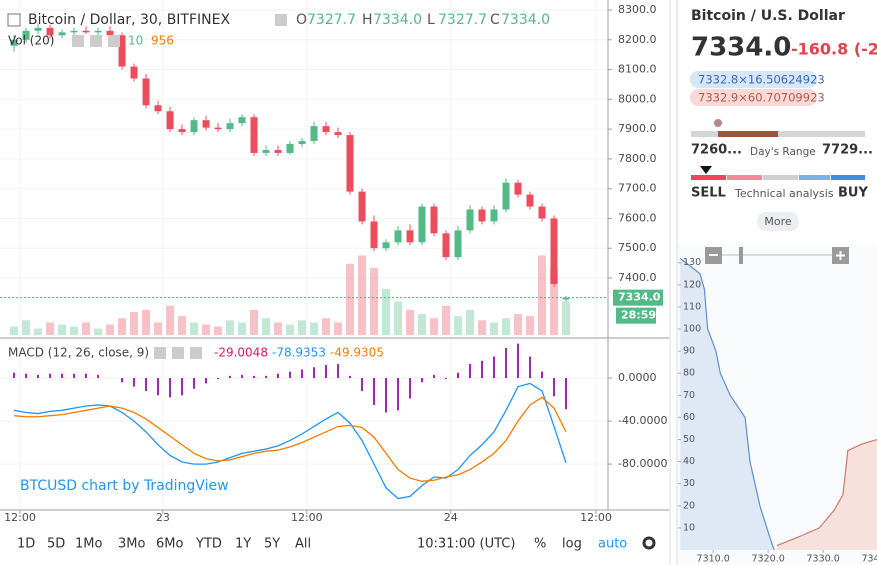 The image size is (877, 565). I want to click on technical-label: Technical analysis, so click(784, 193).